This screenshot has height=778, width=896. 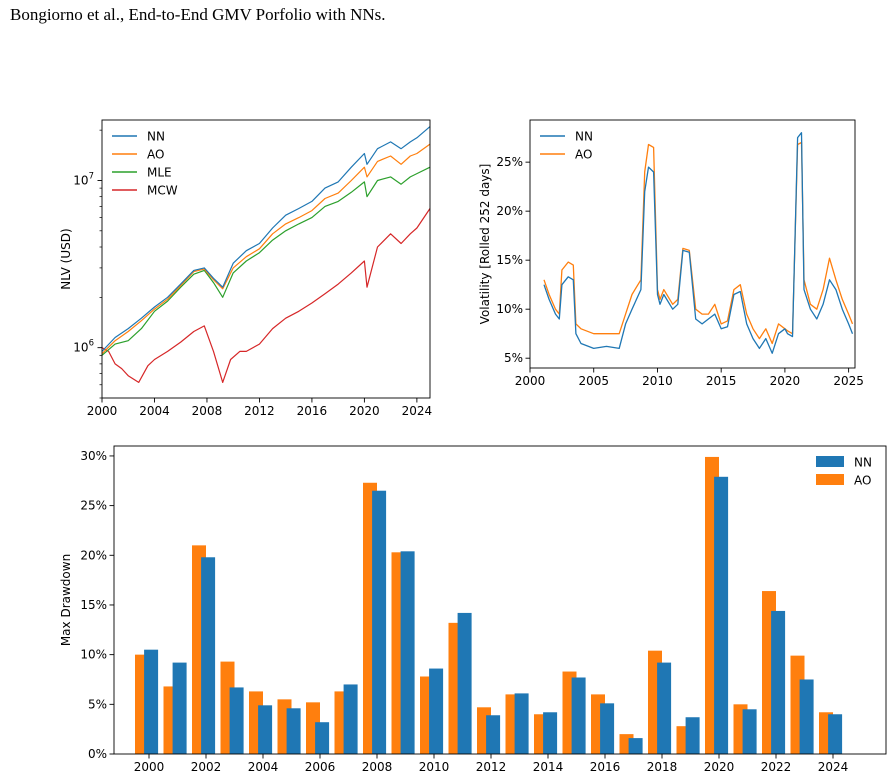 I want to click on nlv-x-tick-label: 2008, so click(x=207, y=411).